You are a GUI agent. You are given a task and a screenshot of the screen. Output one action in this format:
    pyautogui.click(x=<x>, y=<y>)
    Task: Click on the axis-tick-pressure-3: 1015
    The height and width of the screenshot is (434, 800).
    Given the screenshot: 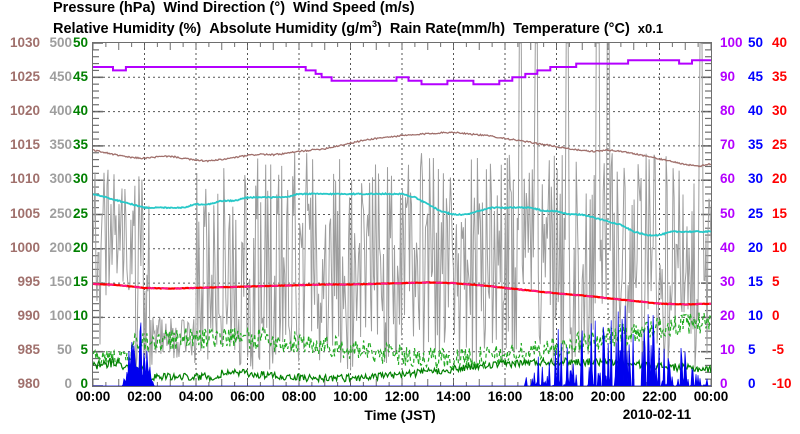 What is the action you would take?
    pyautogui.click(x=24, y=145)
    